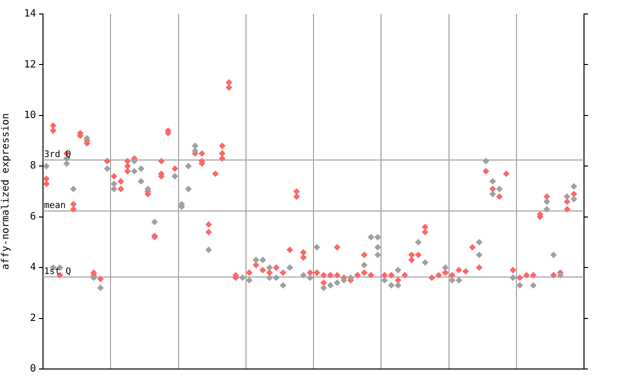 The width and height of the screenshot is (640, 384). What do you see at coordinates (55, 205) in the screenshot?
I see `ref-line-label: mean` at bounding box center [55, 205].